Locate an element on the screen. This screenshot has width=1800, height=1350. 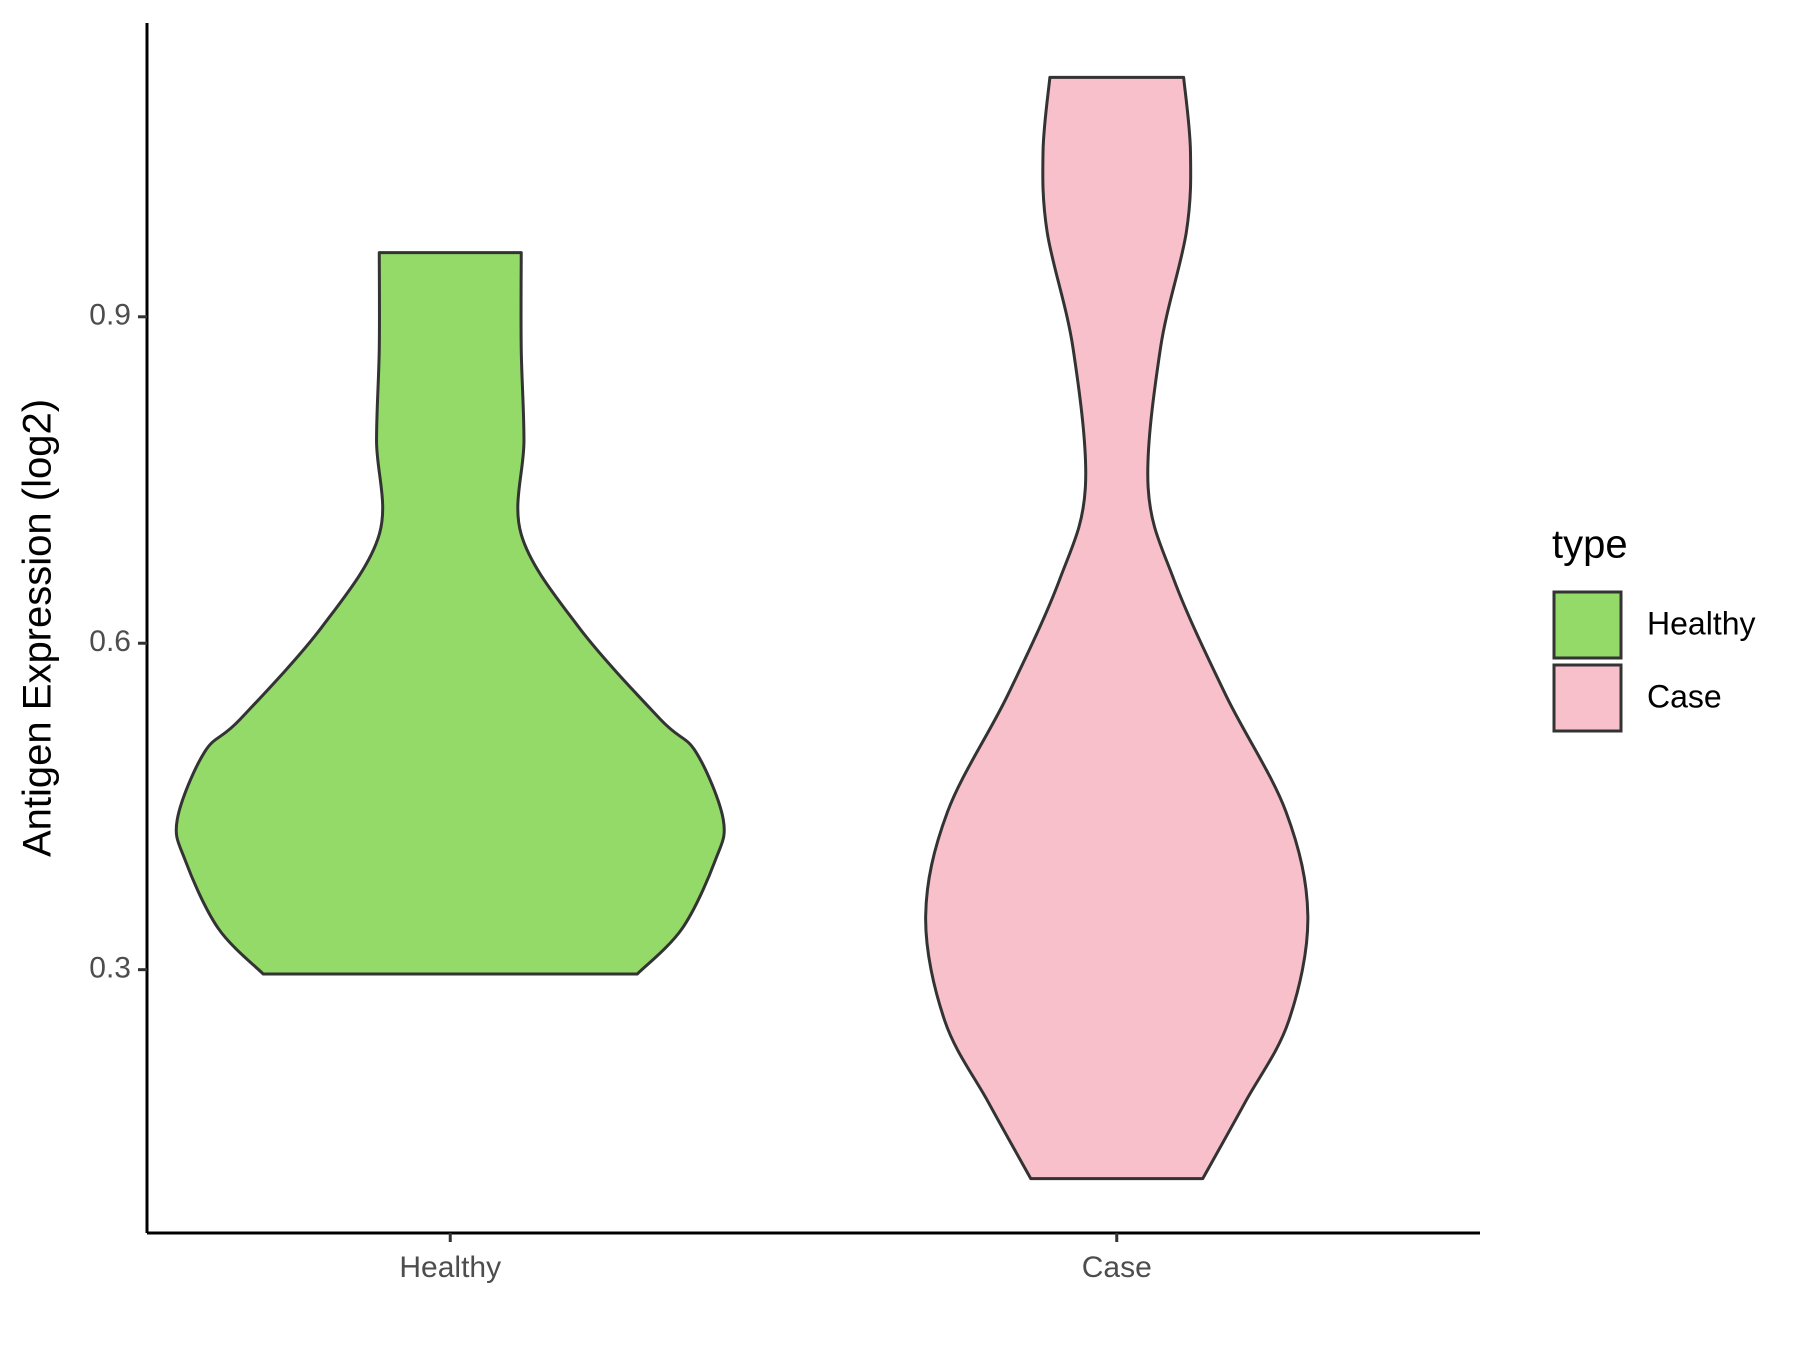
x-tick-label: Healthy is located at coordinates (450, 1267).